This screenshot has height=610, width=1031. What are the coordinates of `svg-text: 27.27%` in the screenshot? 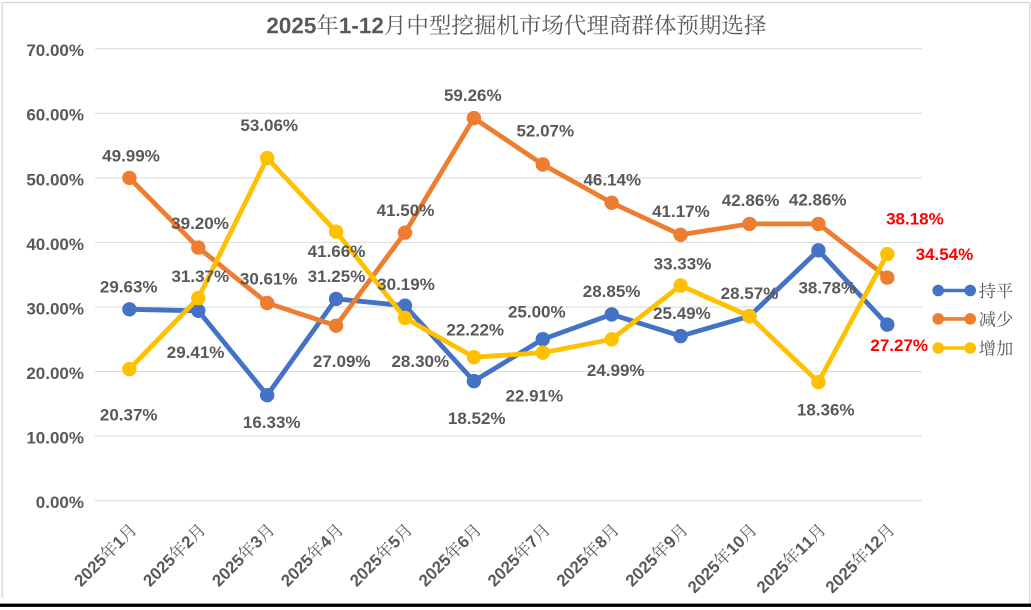 It's located at (899, 345).